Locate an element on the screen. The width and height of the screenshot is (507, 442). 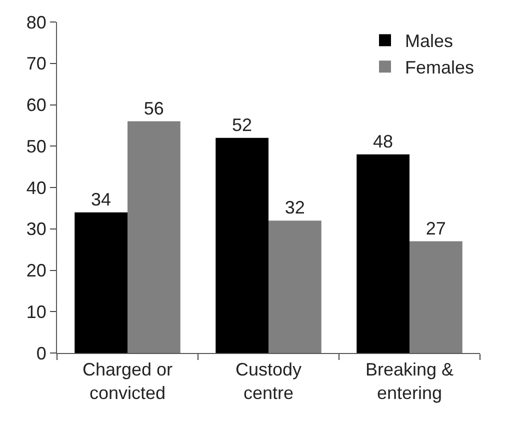
data-label: 52 is located at coordinates (242, 124).